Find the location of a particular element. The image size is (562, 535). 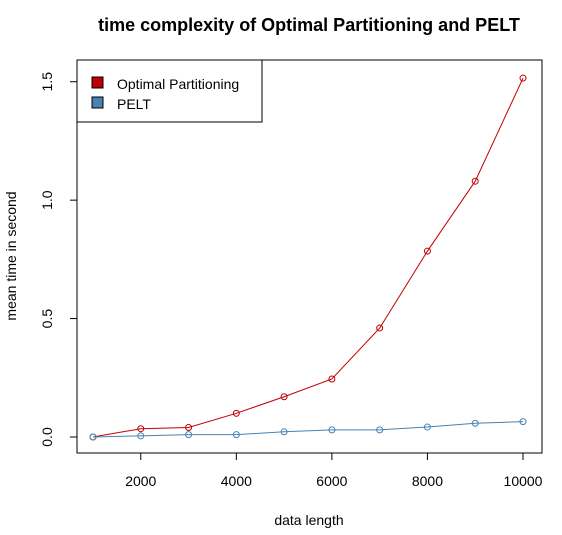

y-tick-label: 0.0 is located at coordinates (47, 437).